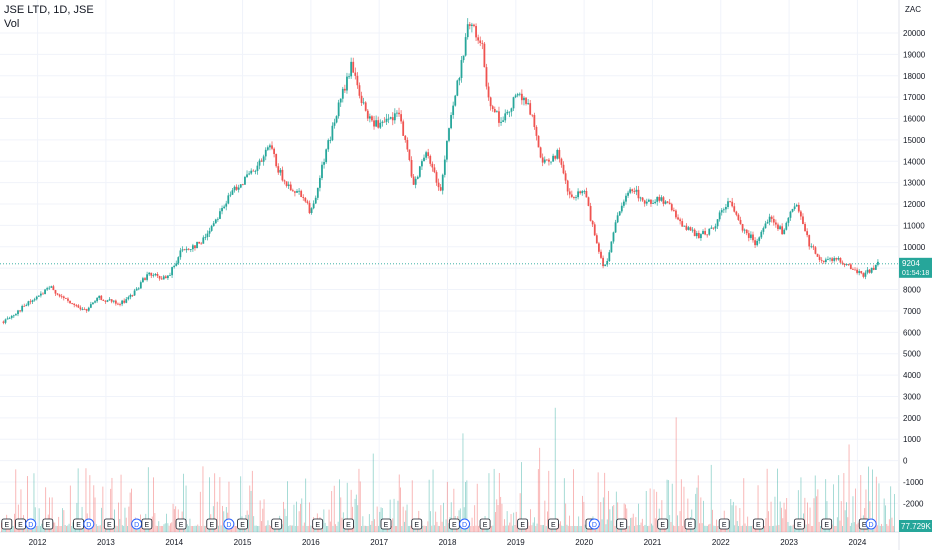  I want to click on price-tick-label: 11000, so click(914, 225).